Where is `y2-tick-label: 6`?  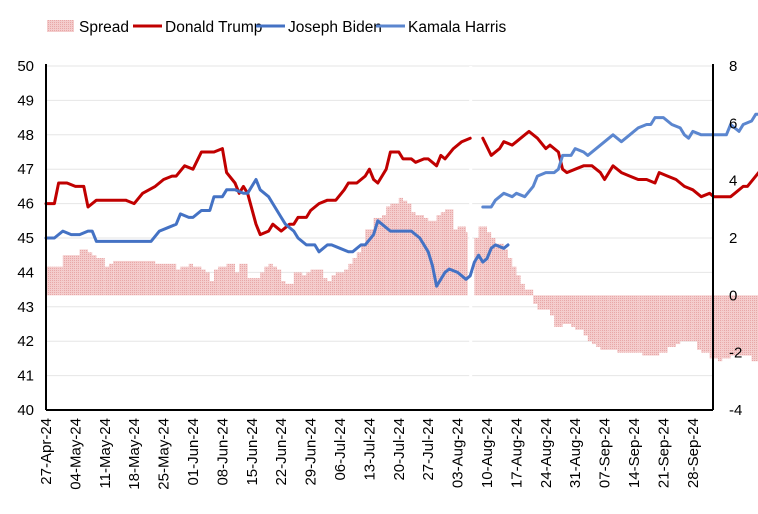 y2-tick-label: 6 is located at coordinates (733, 123).